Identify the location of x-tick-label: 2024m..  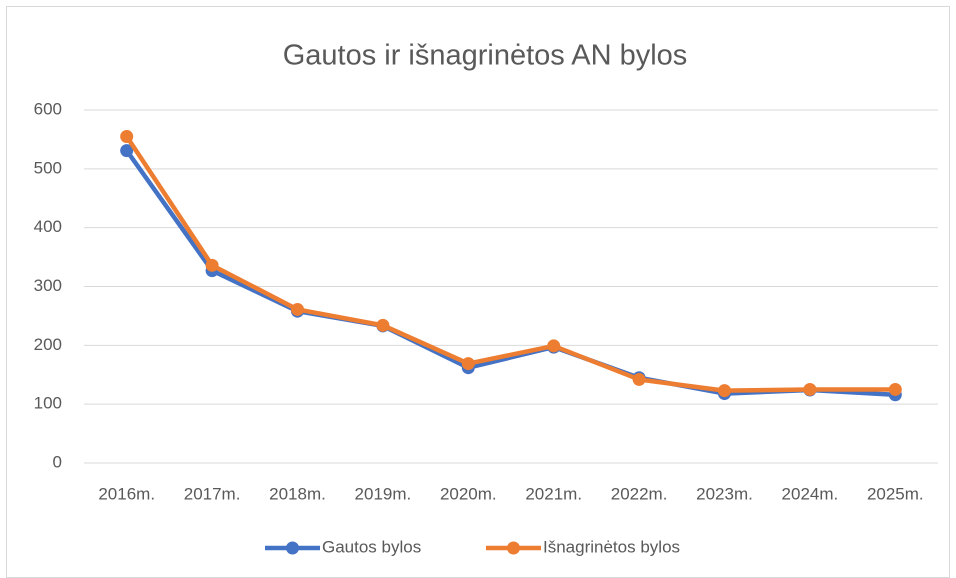
(810, 493).